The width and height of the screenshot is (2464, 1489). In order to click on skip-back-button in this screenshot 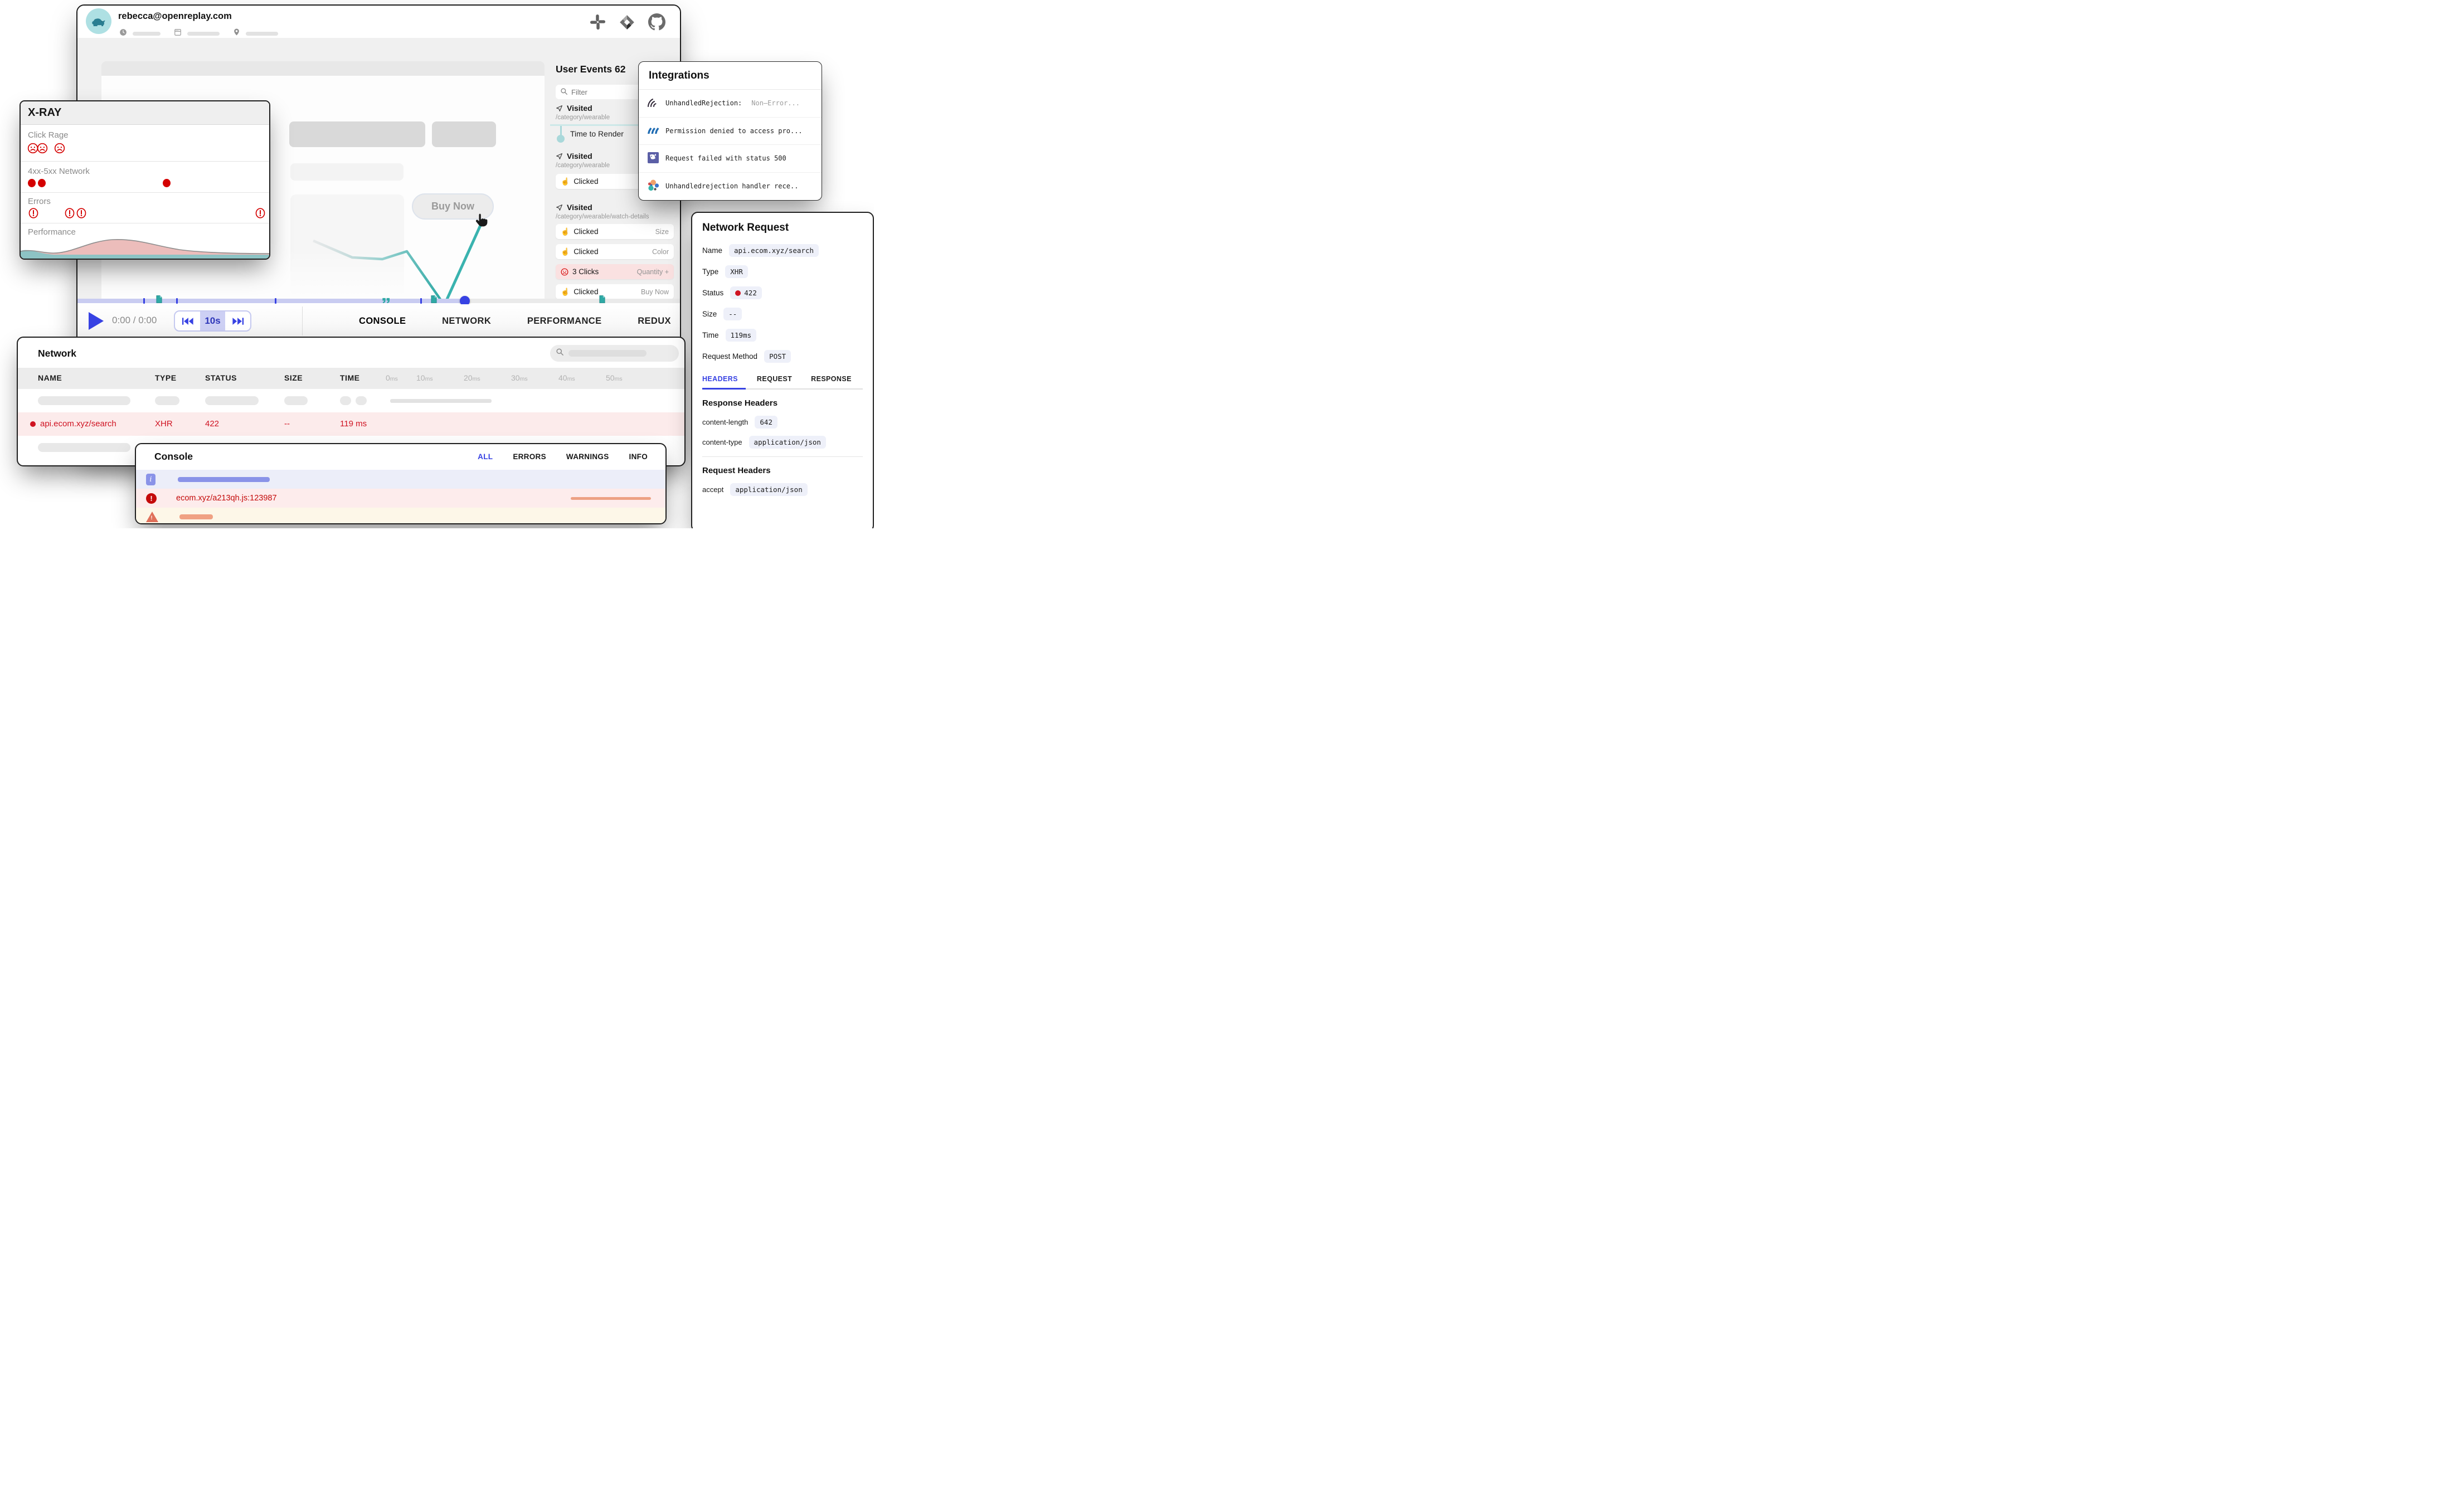, I will do `click(187, 321)`.